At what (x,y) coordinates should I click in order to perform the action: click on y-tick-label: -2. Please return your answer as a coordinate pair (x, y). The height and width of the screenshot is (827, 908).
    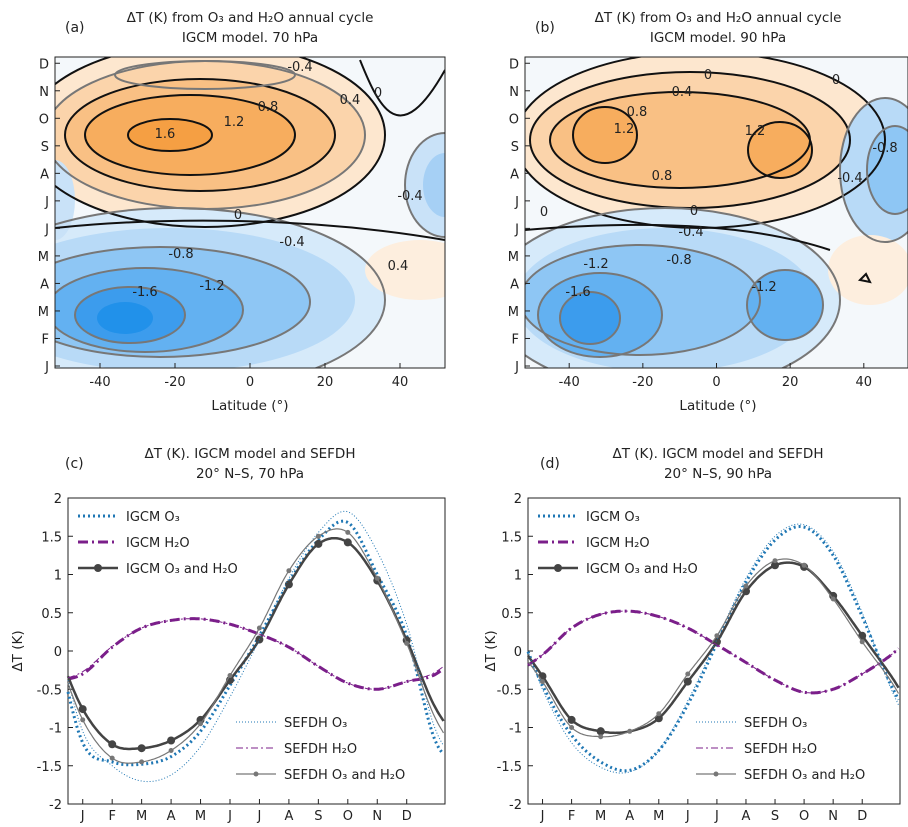
    Looking at the image, I should click on (55, 805).